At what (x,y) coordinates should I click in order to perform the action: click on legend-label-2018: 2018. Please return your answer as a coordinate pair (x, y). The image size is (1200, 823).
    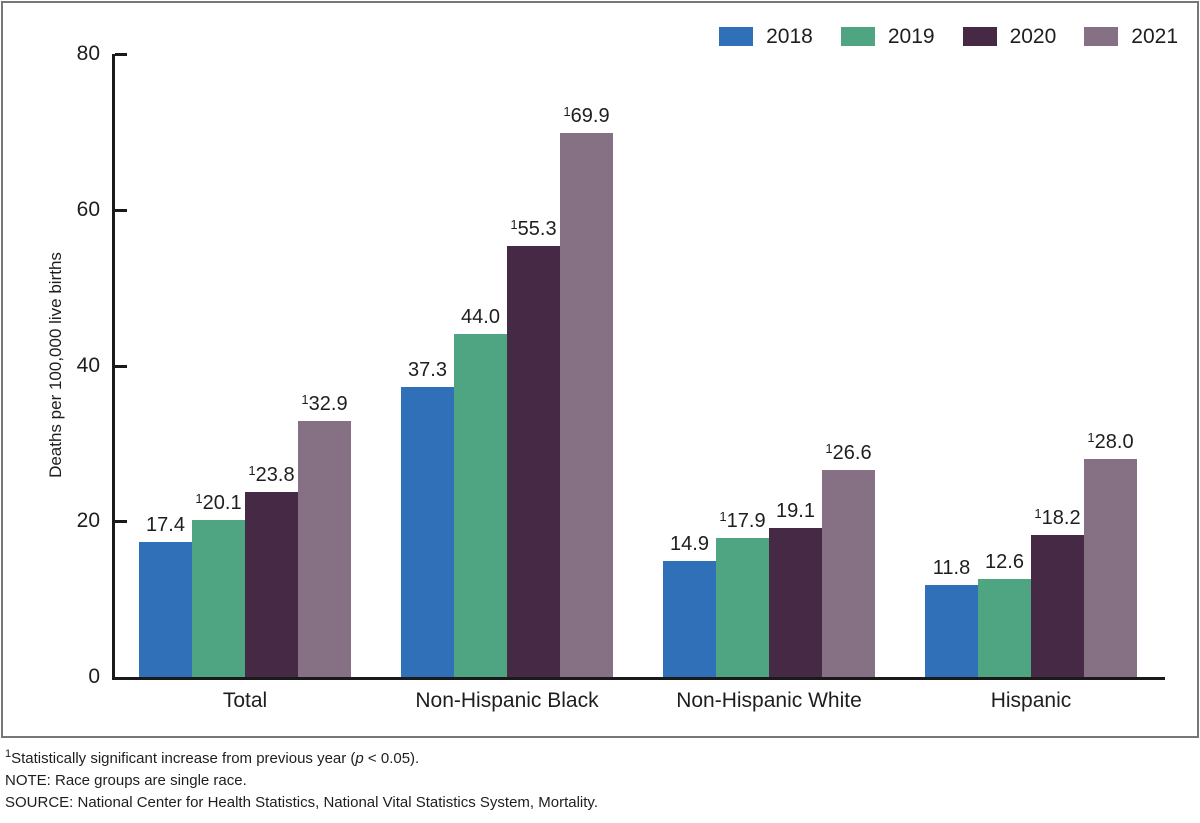
    Looking at the image, I should click on (789, 36).